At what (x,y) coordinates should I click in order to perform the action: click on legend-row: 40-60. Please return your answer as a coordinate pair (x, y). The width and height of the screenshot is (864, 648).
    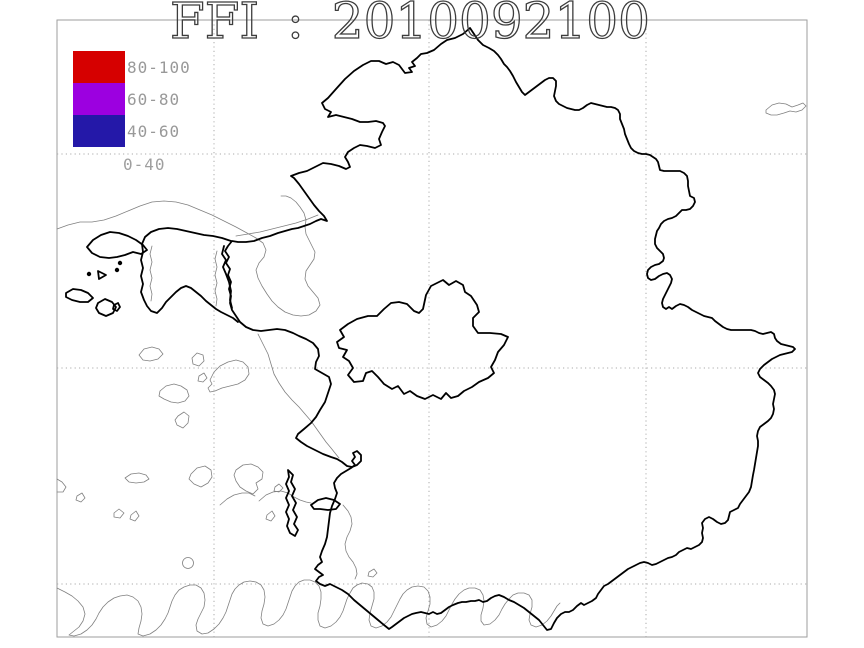
    Looking at the image, I should click on (132, 131).